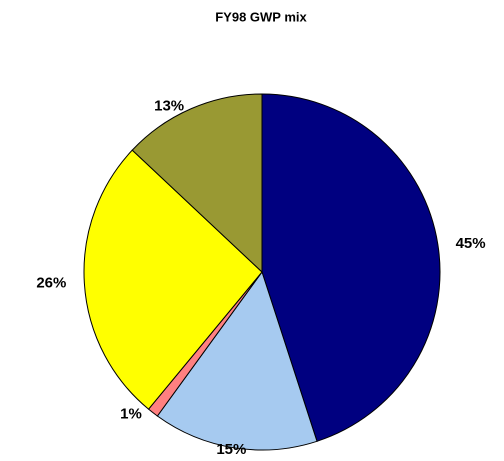 The width and height of the screenshot is (504, 461). What do you see at coordinates (471, 243) in the screenshot?
I see `data-label: 45%` at bounding box center [471, 243].